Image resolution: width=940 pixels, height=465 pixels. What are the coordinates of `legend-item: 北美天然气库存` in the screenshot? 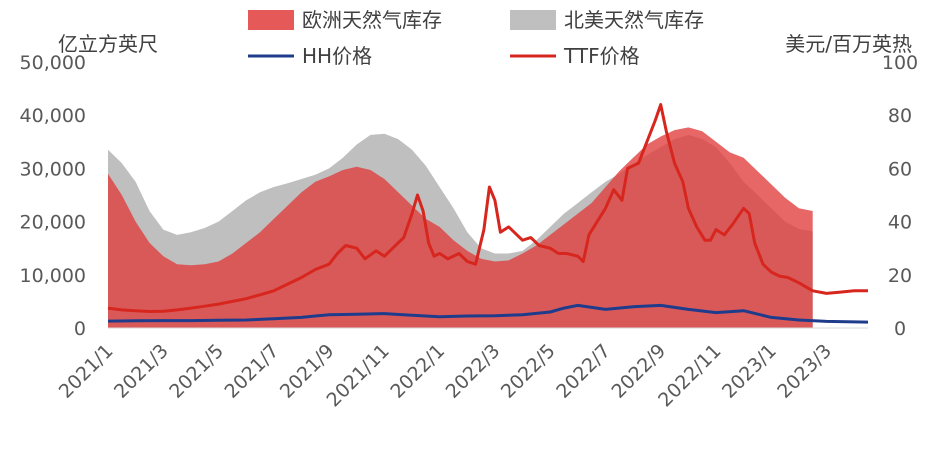 It's located at (607, 20).